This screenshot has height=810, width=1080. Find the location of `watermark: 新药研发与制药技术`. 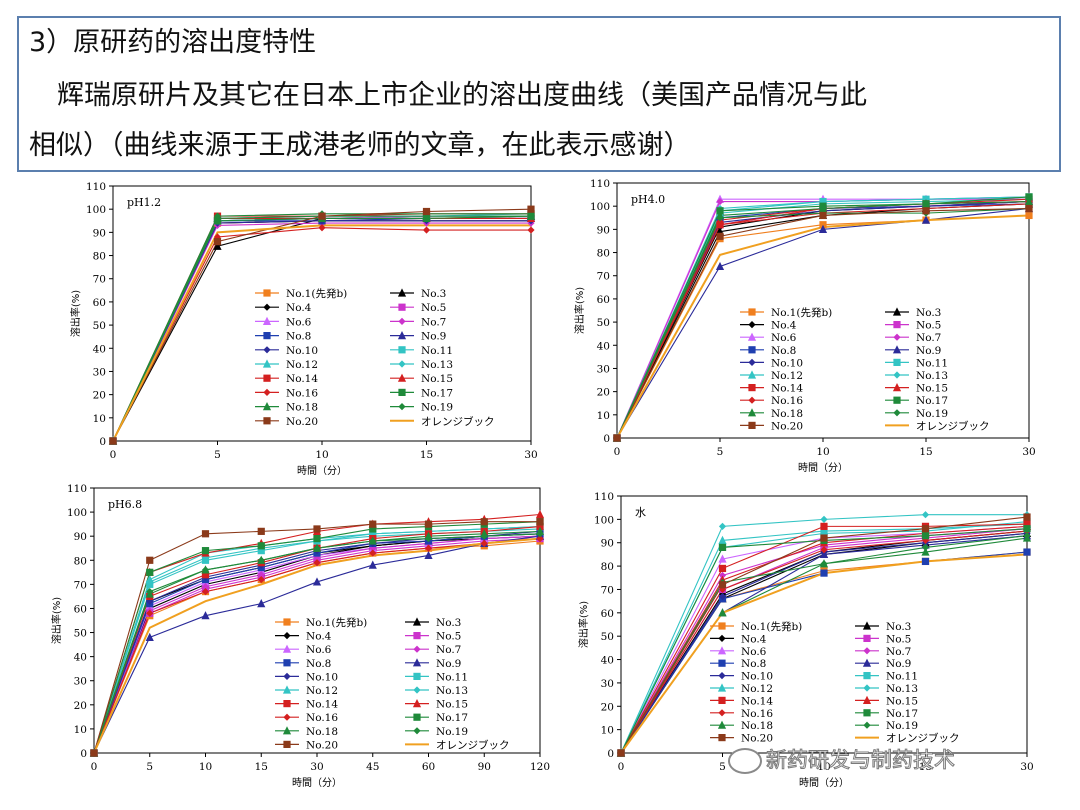

watermark: 新药研发与制药技术 is located at coordinates (893, 761).